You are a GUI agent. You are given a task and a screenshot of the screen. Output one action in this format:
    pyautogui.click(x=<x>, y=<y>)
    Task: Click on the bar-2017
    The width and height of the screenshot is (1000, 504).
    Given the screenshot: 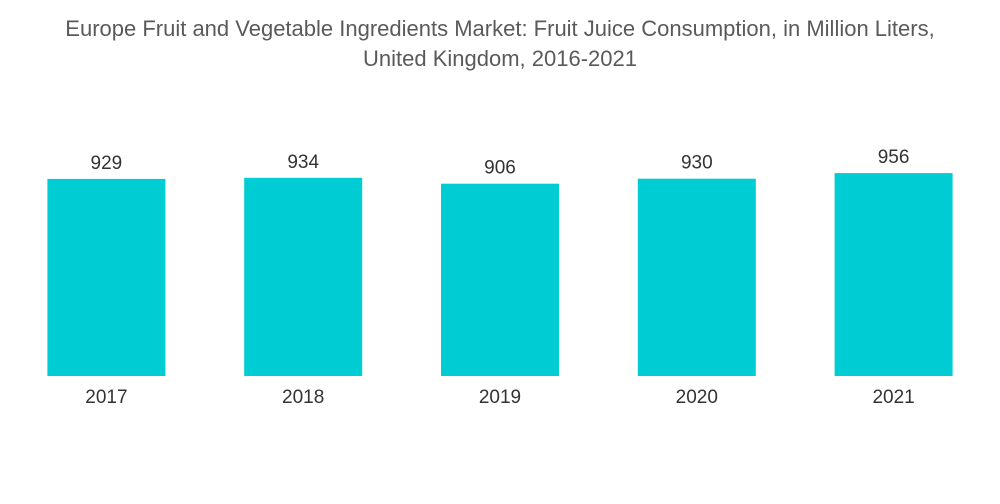 What is the action you would take?
    pyautogui.click(x=106, y=277)
    